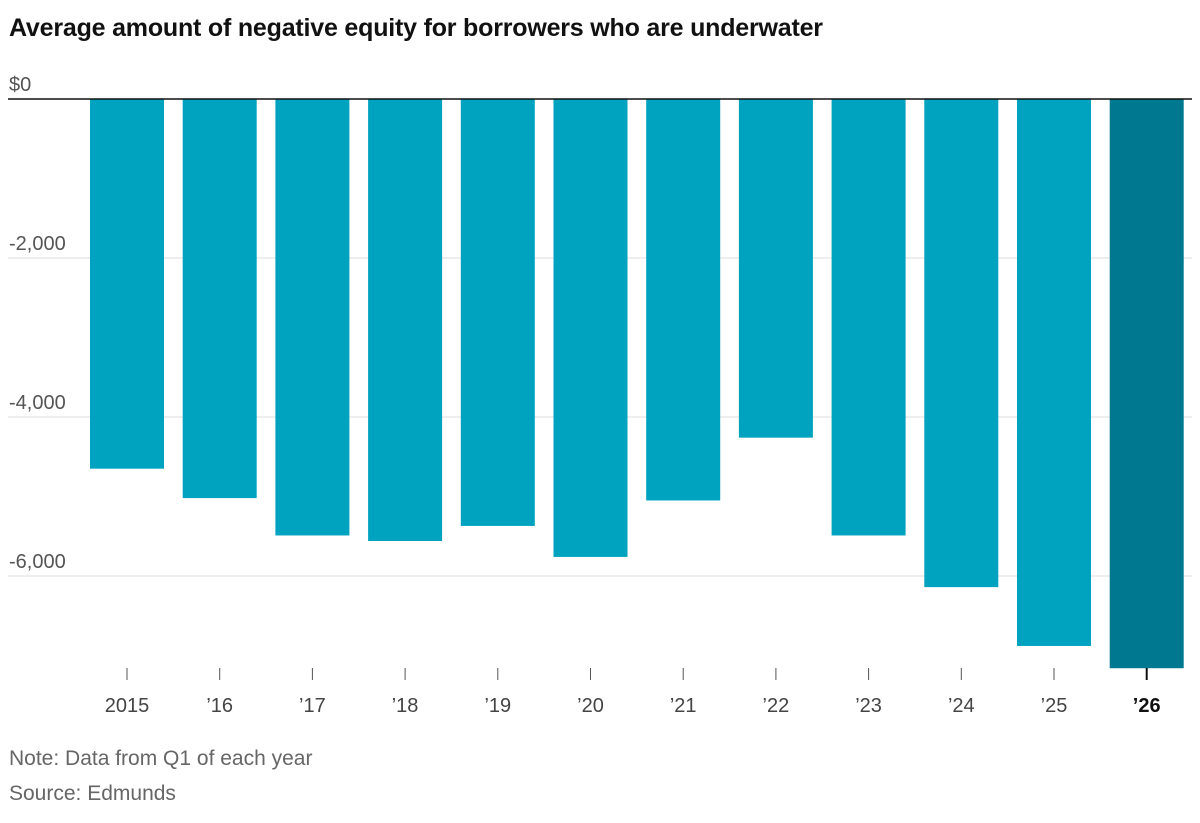  Describe the element at coordinates (37, 323) in the screenshot. I see `y-axis-tick-labels: $0 -2,000 -4,000 -6,000` at that location.